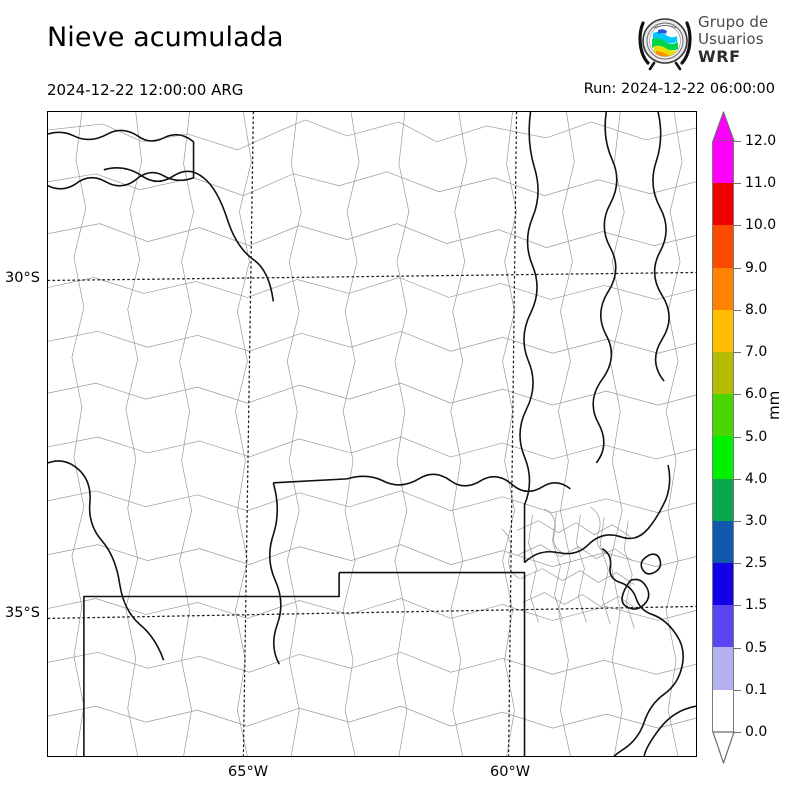 Image resolution: width=800 pixels, height=800 pixels. Describe the element at coordinates (756, 647) in the screenshot. I see `colorbar-tick-label: 0.5` at that location.